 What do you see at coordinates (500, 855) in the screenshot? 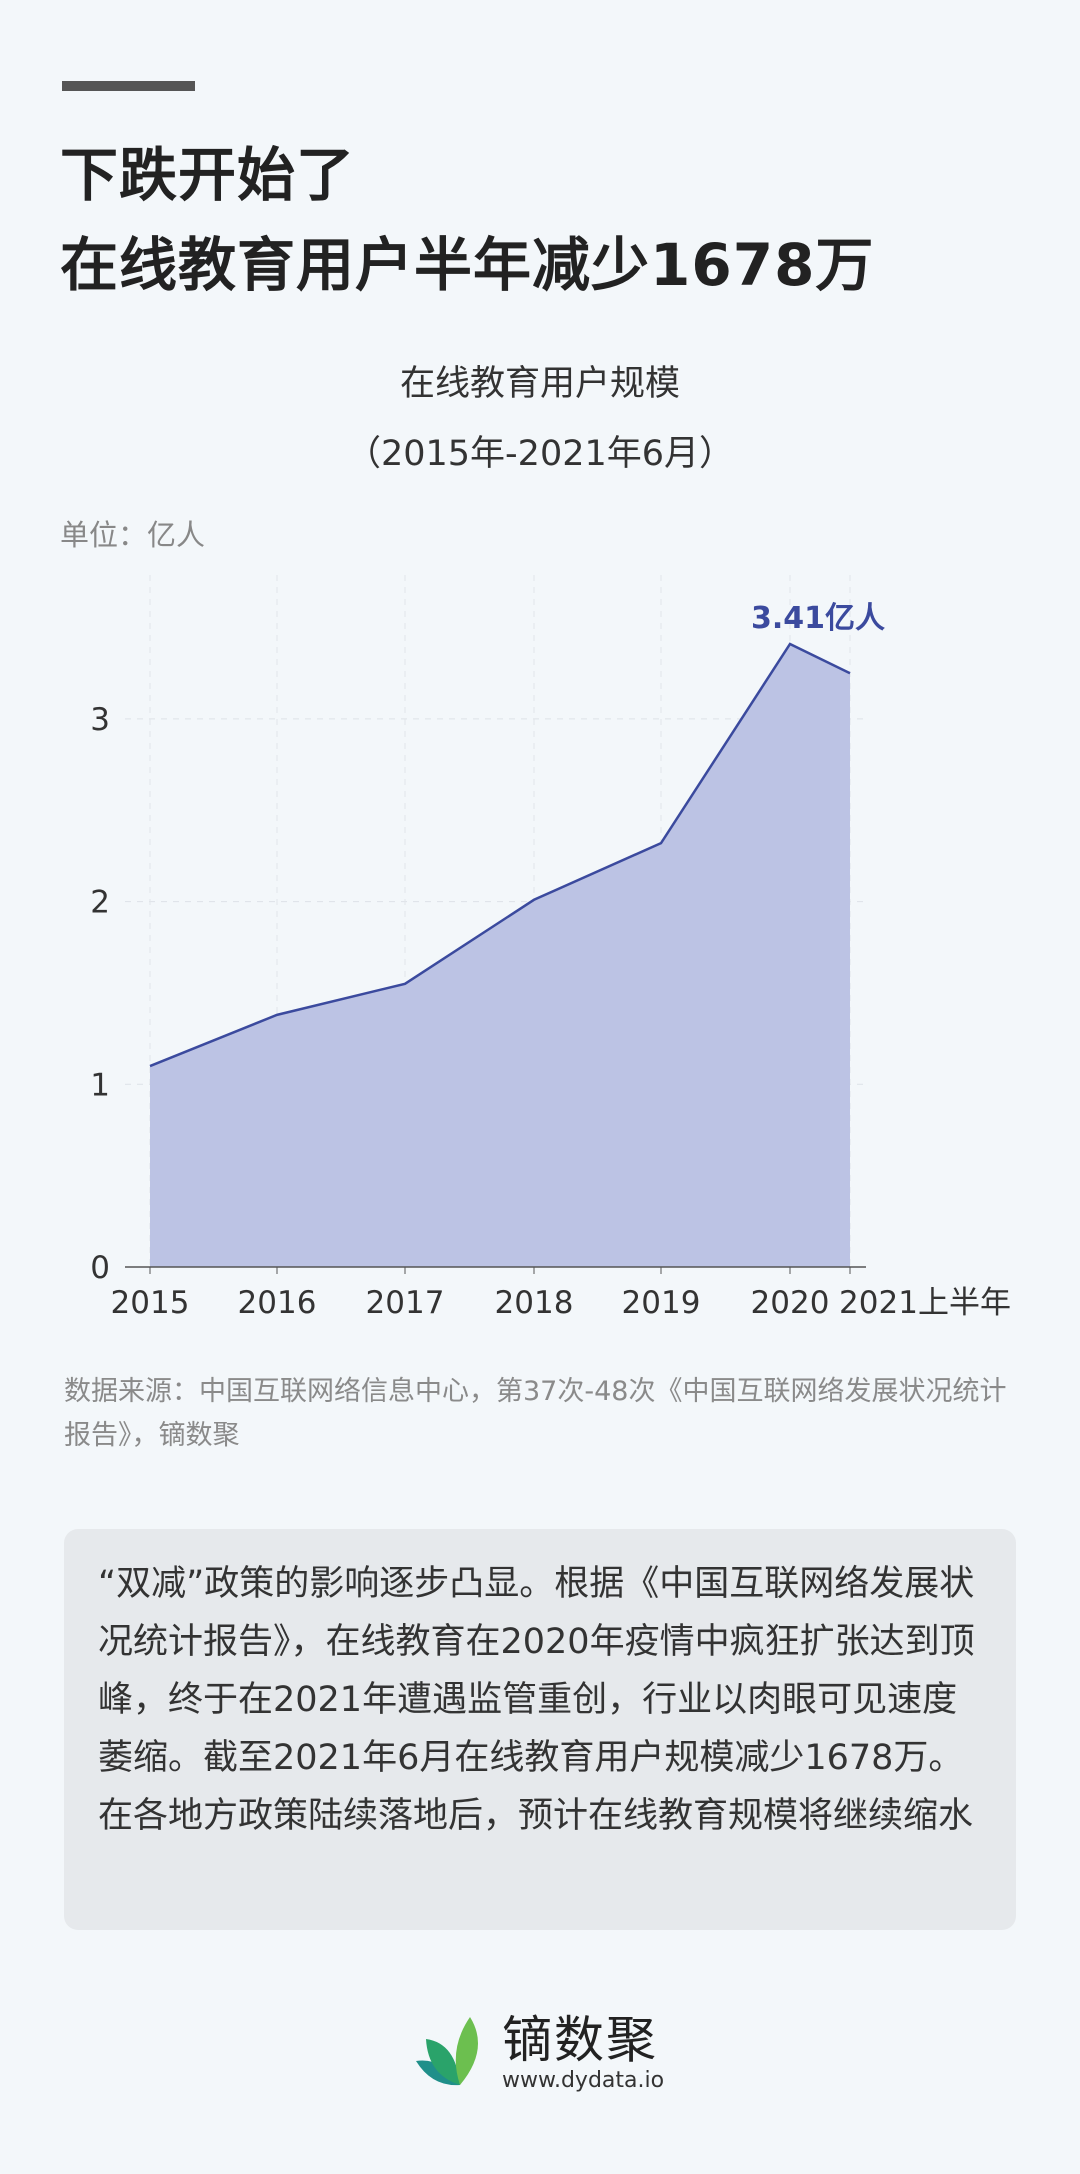
I see `series-line` at bounding box center [500, 855].